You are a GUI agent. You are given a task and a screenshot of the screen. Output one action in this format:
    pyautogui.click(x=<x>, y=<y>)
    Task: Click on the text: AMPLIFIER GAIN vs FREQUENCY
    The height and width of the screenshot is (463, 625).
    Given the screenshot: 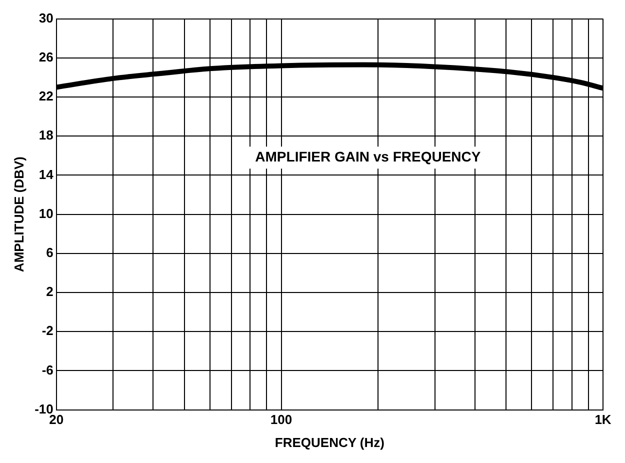 What is the action you would take?
    pyautogui.click(x=368, y=156)
    